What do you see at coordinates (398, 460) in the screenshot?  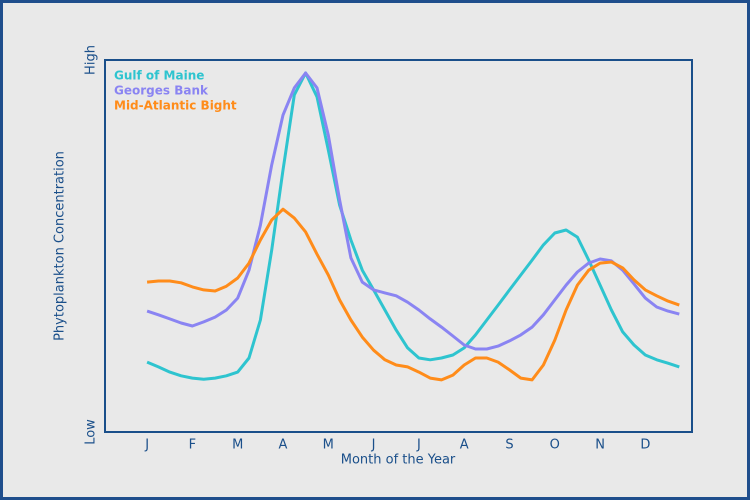 I see `x-axis-label: Month of the Year` at bounding box center [398, 460].